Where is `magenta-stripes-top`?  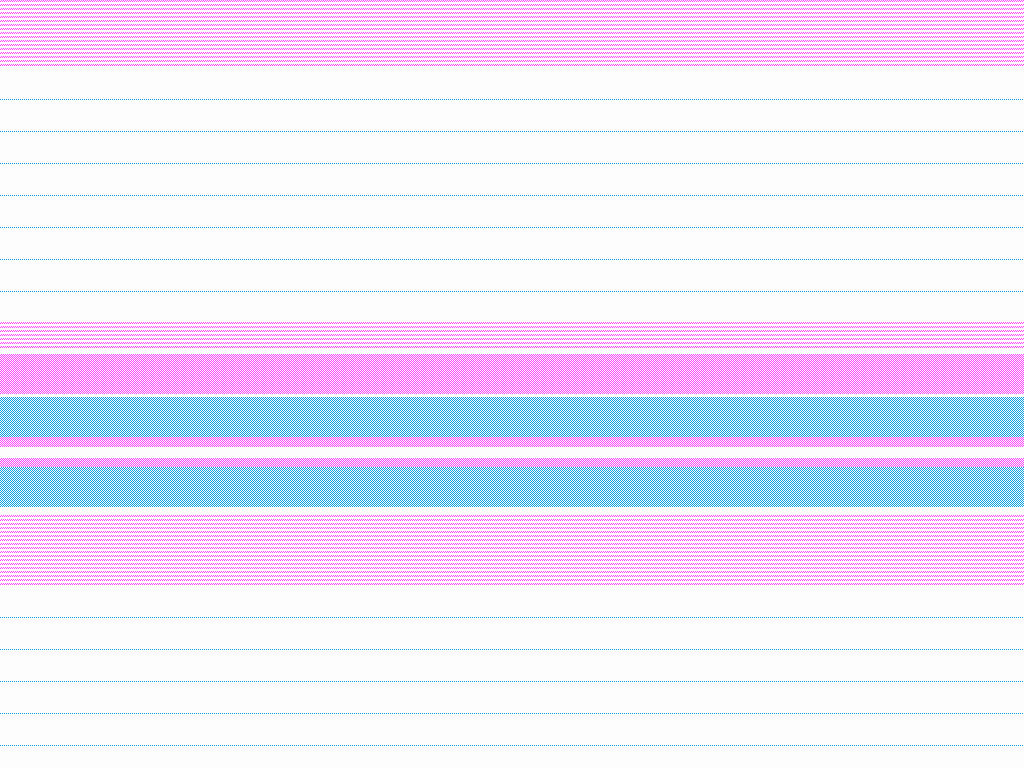 magenta-stripes-top is located at coordinates (512, 33).